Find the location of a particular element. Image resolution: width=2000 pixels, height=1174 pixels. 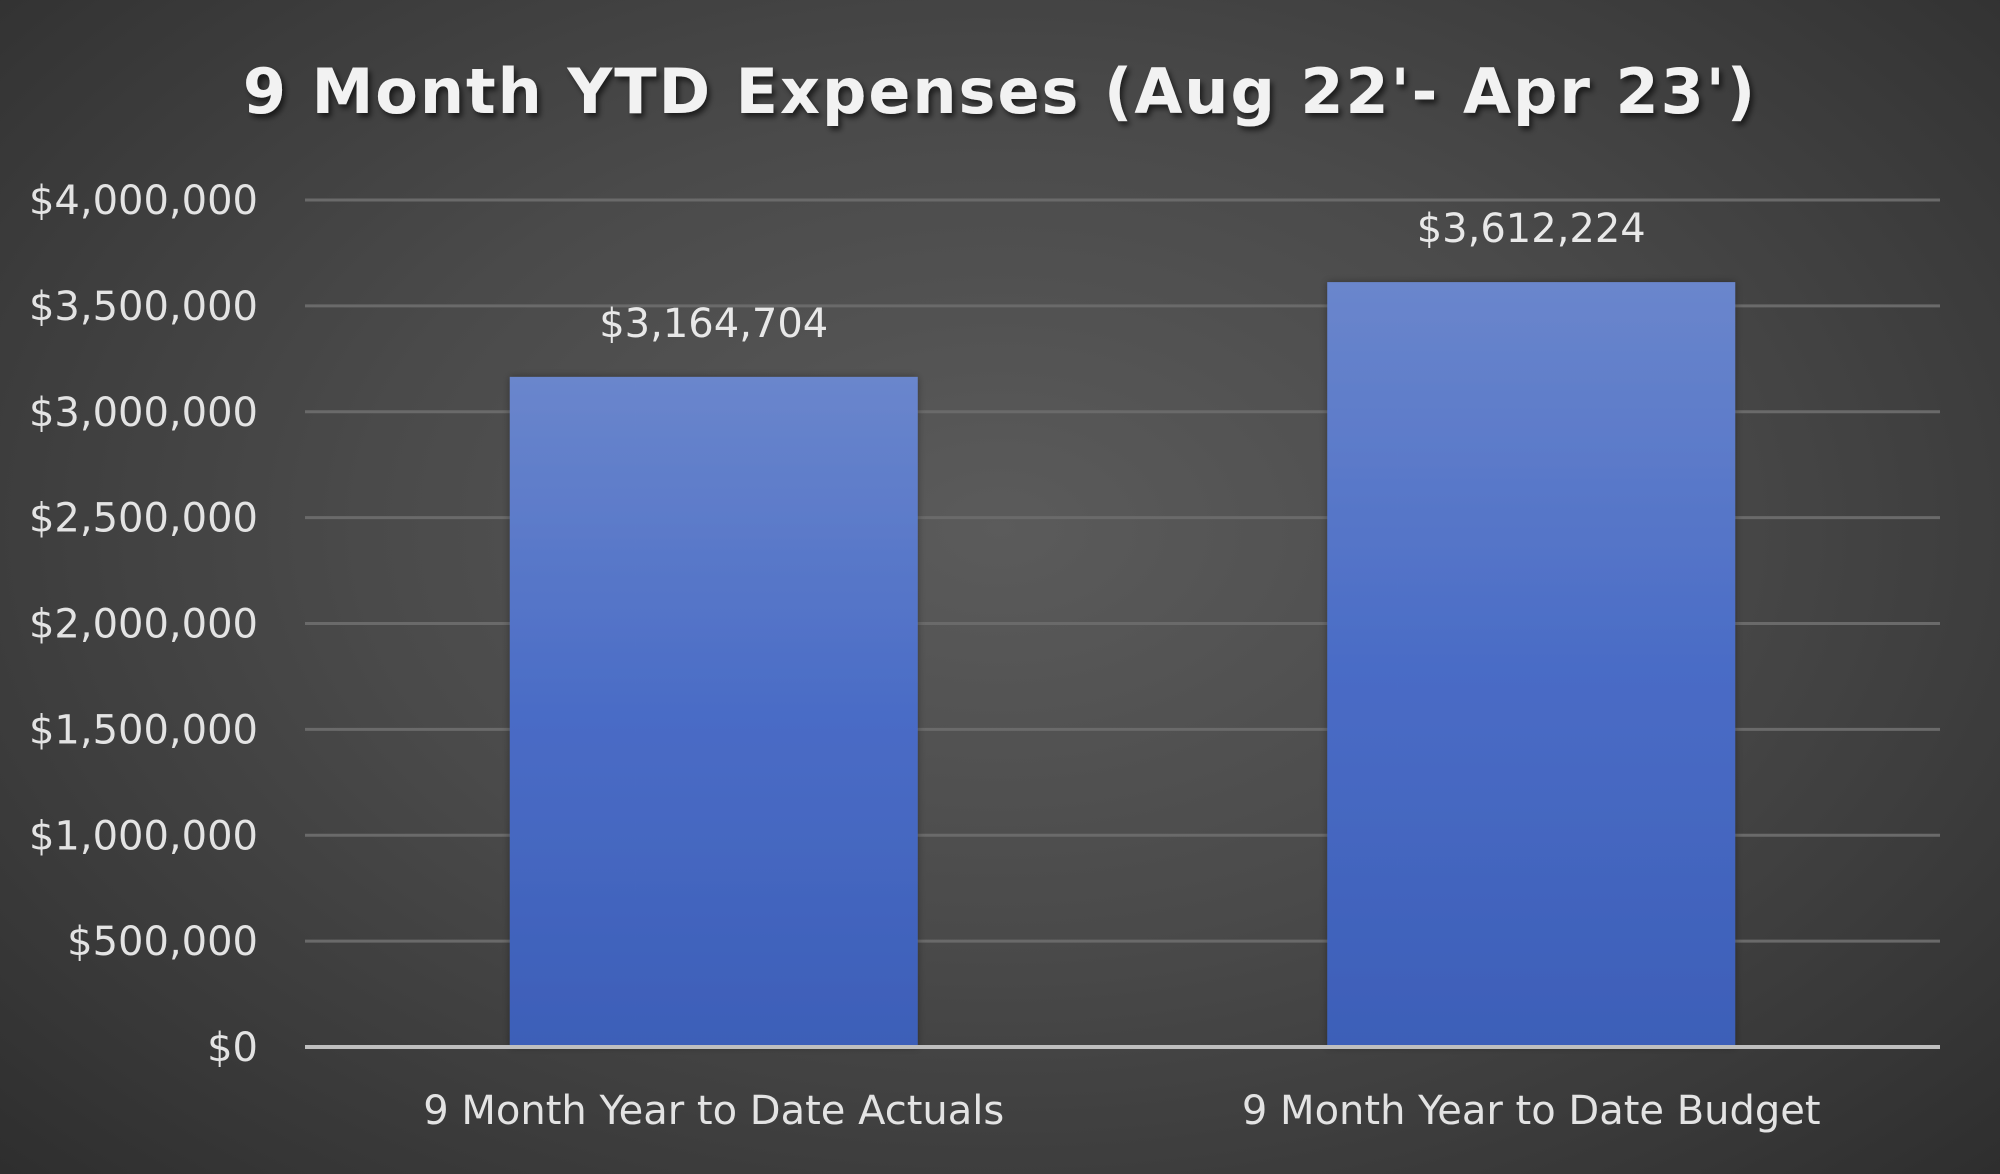

data-labels: $3,164,704 $3,612,224 is located at coordinates (1122, 276).